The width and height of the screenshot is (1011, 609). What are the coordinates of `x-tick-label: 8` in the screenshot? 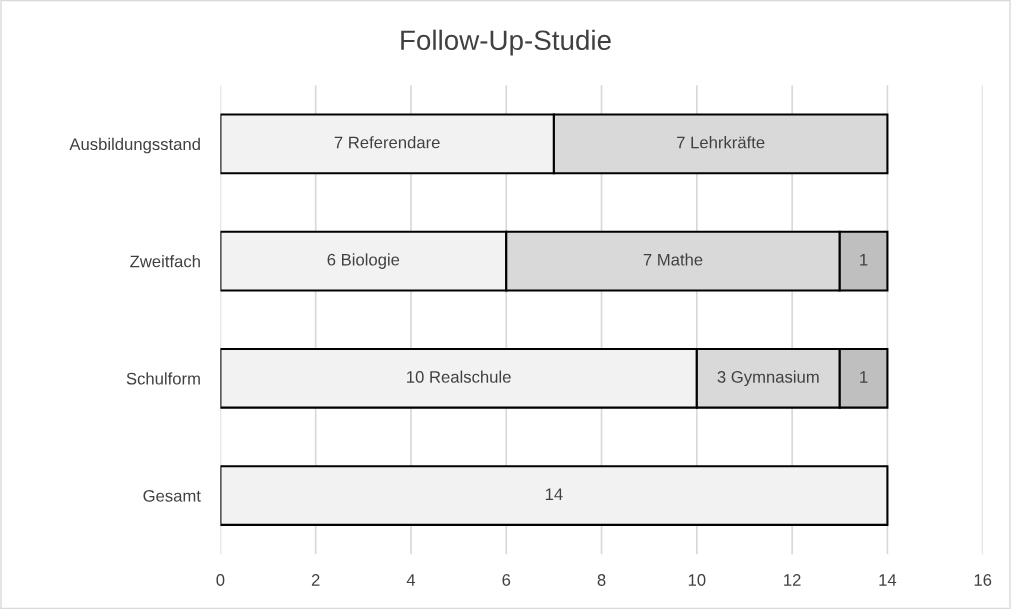 It's located at (601, 580).